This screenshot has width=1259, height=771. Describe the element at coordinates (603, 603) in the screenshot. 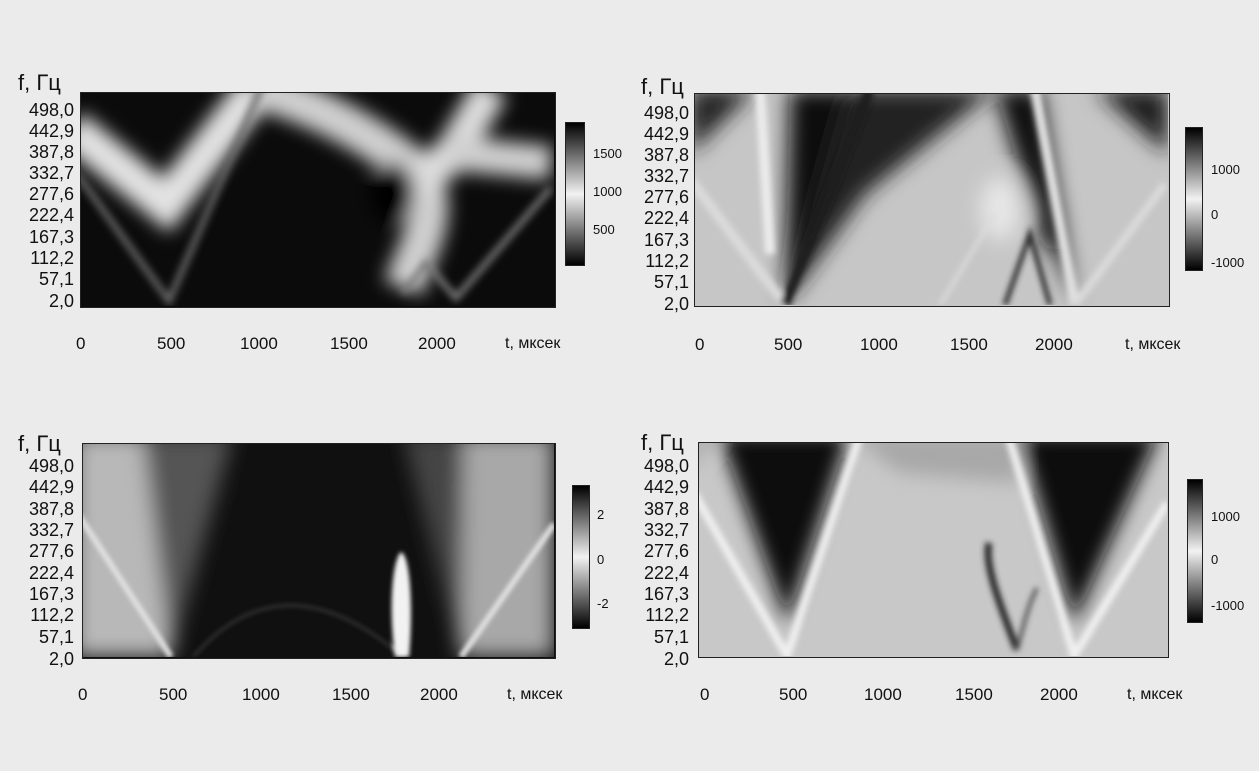

I see `colorbar-tick: -2` at that location.